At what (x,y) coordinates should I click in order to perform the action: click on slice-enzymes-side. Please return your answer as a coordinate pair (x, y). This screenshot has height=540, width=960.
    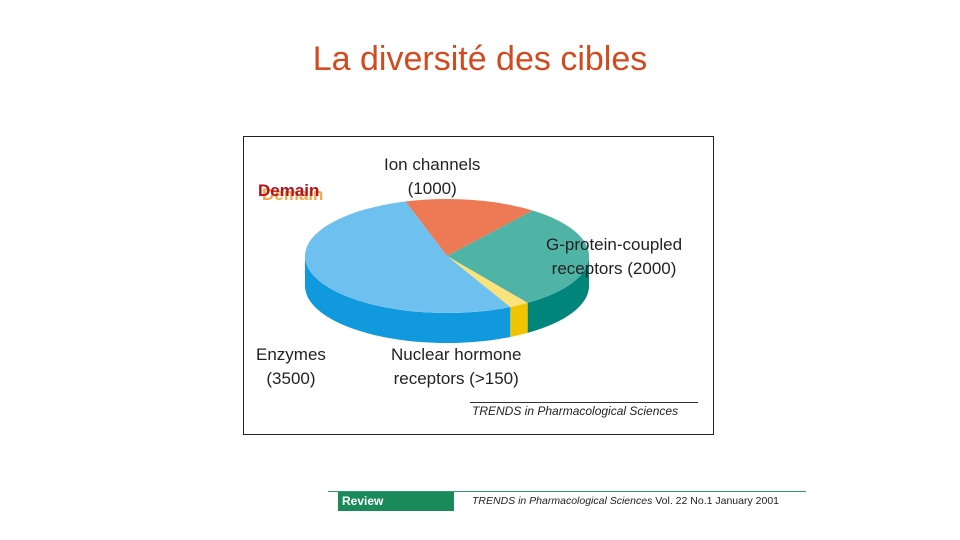
    Looking at the image, I should click on (408, 299).